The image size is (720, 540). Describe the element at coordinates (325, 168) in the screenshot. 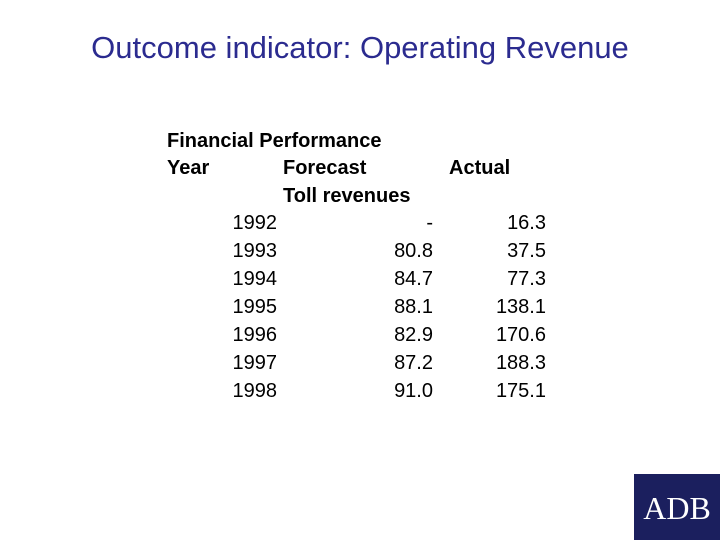

I see `column-header: Forecast` at that location.